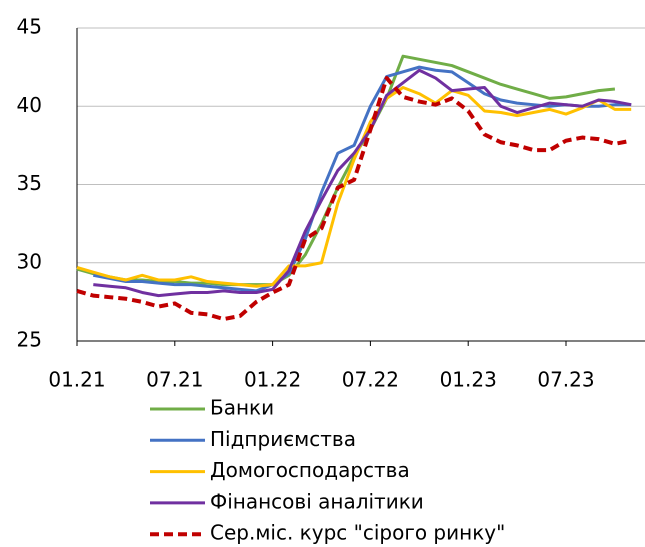 The image size is (645, 547). What do you see at coordinates (310, 470) in the screenshot?
I see `legend-label: Домогосподарства` at bounding box center [310, 470].